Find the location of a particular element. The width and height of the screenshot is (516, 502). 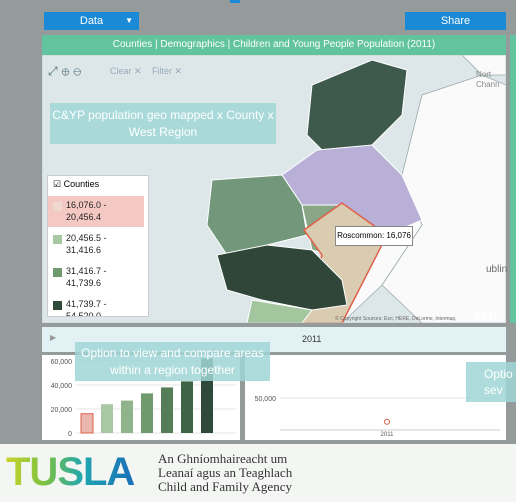

filter-tool: Filter ✕ is located at coordinates (167, 71).